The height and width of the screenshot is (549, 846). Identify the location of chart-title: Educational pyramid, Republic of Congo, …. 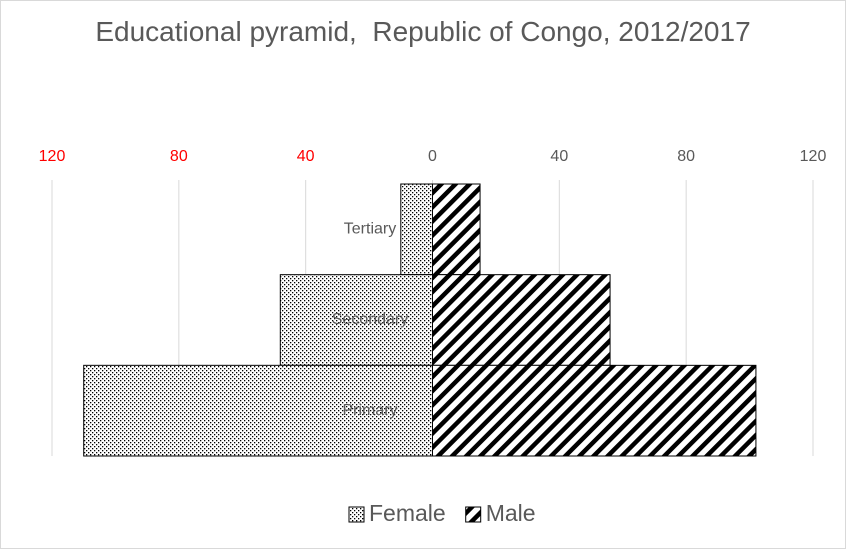
(423, 31).